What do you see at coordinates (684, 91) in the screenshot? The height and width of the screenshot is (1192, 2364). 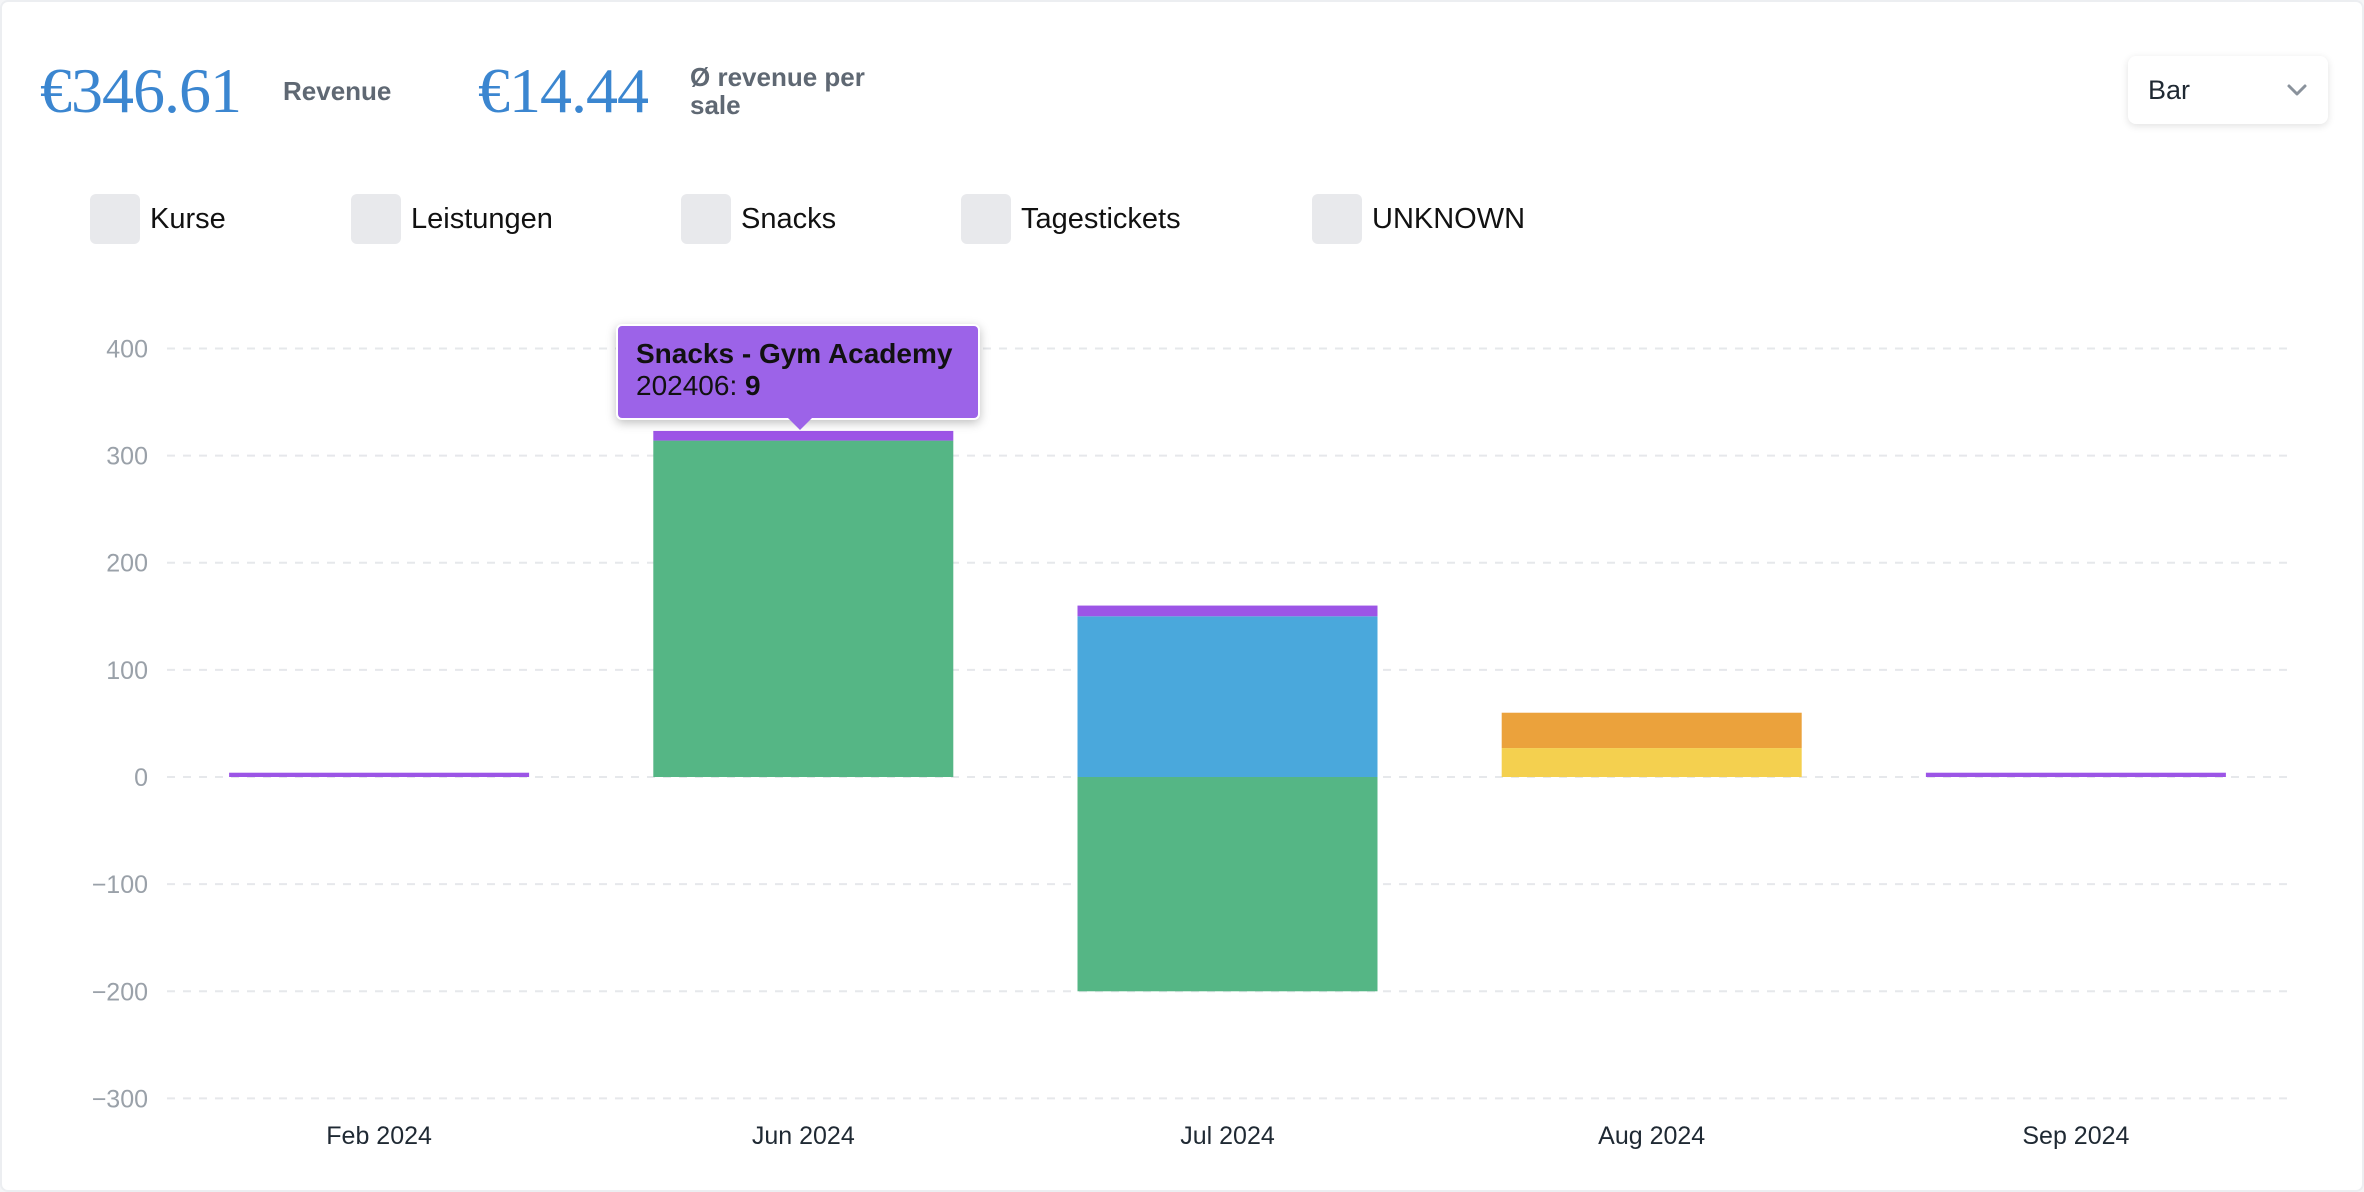 I see `kpi-average-revenue: €14.44 Ø revenue per sale` at bounding box center [684, 91].